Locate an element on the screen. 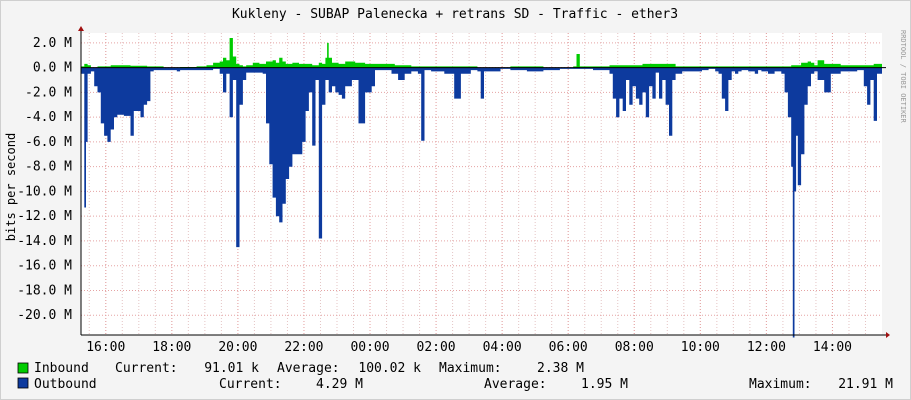 Image resolution: width=911 pixels, height=400 pixels. inbound-area is located at coordinates (481, 53).